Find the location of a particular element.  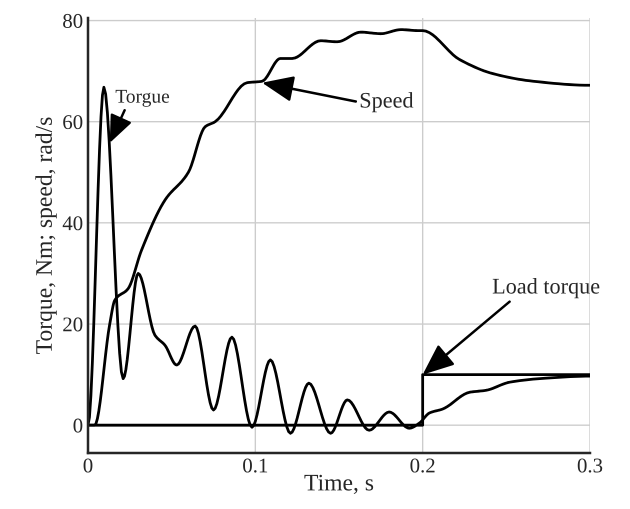

annotation: Load torque is located at coordinates (546, 288).